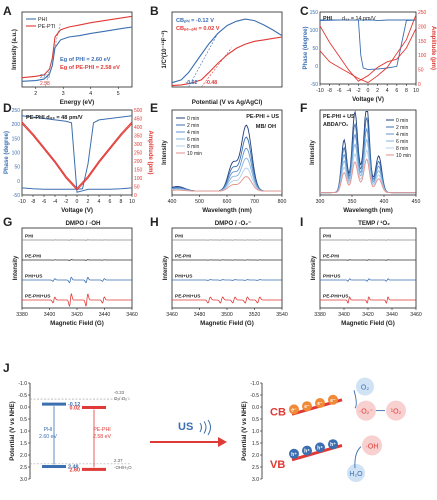 This screenshot has width=437, height=500. I want to click on y-tick-label: 150, so click(314, 13).